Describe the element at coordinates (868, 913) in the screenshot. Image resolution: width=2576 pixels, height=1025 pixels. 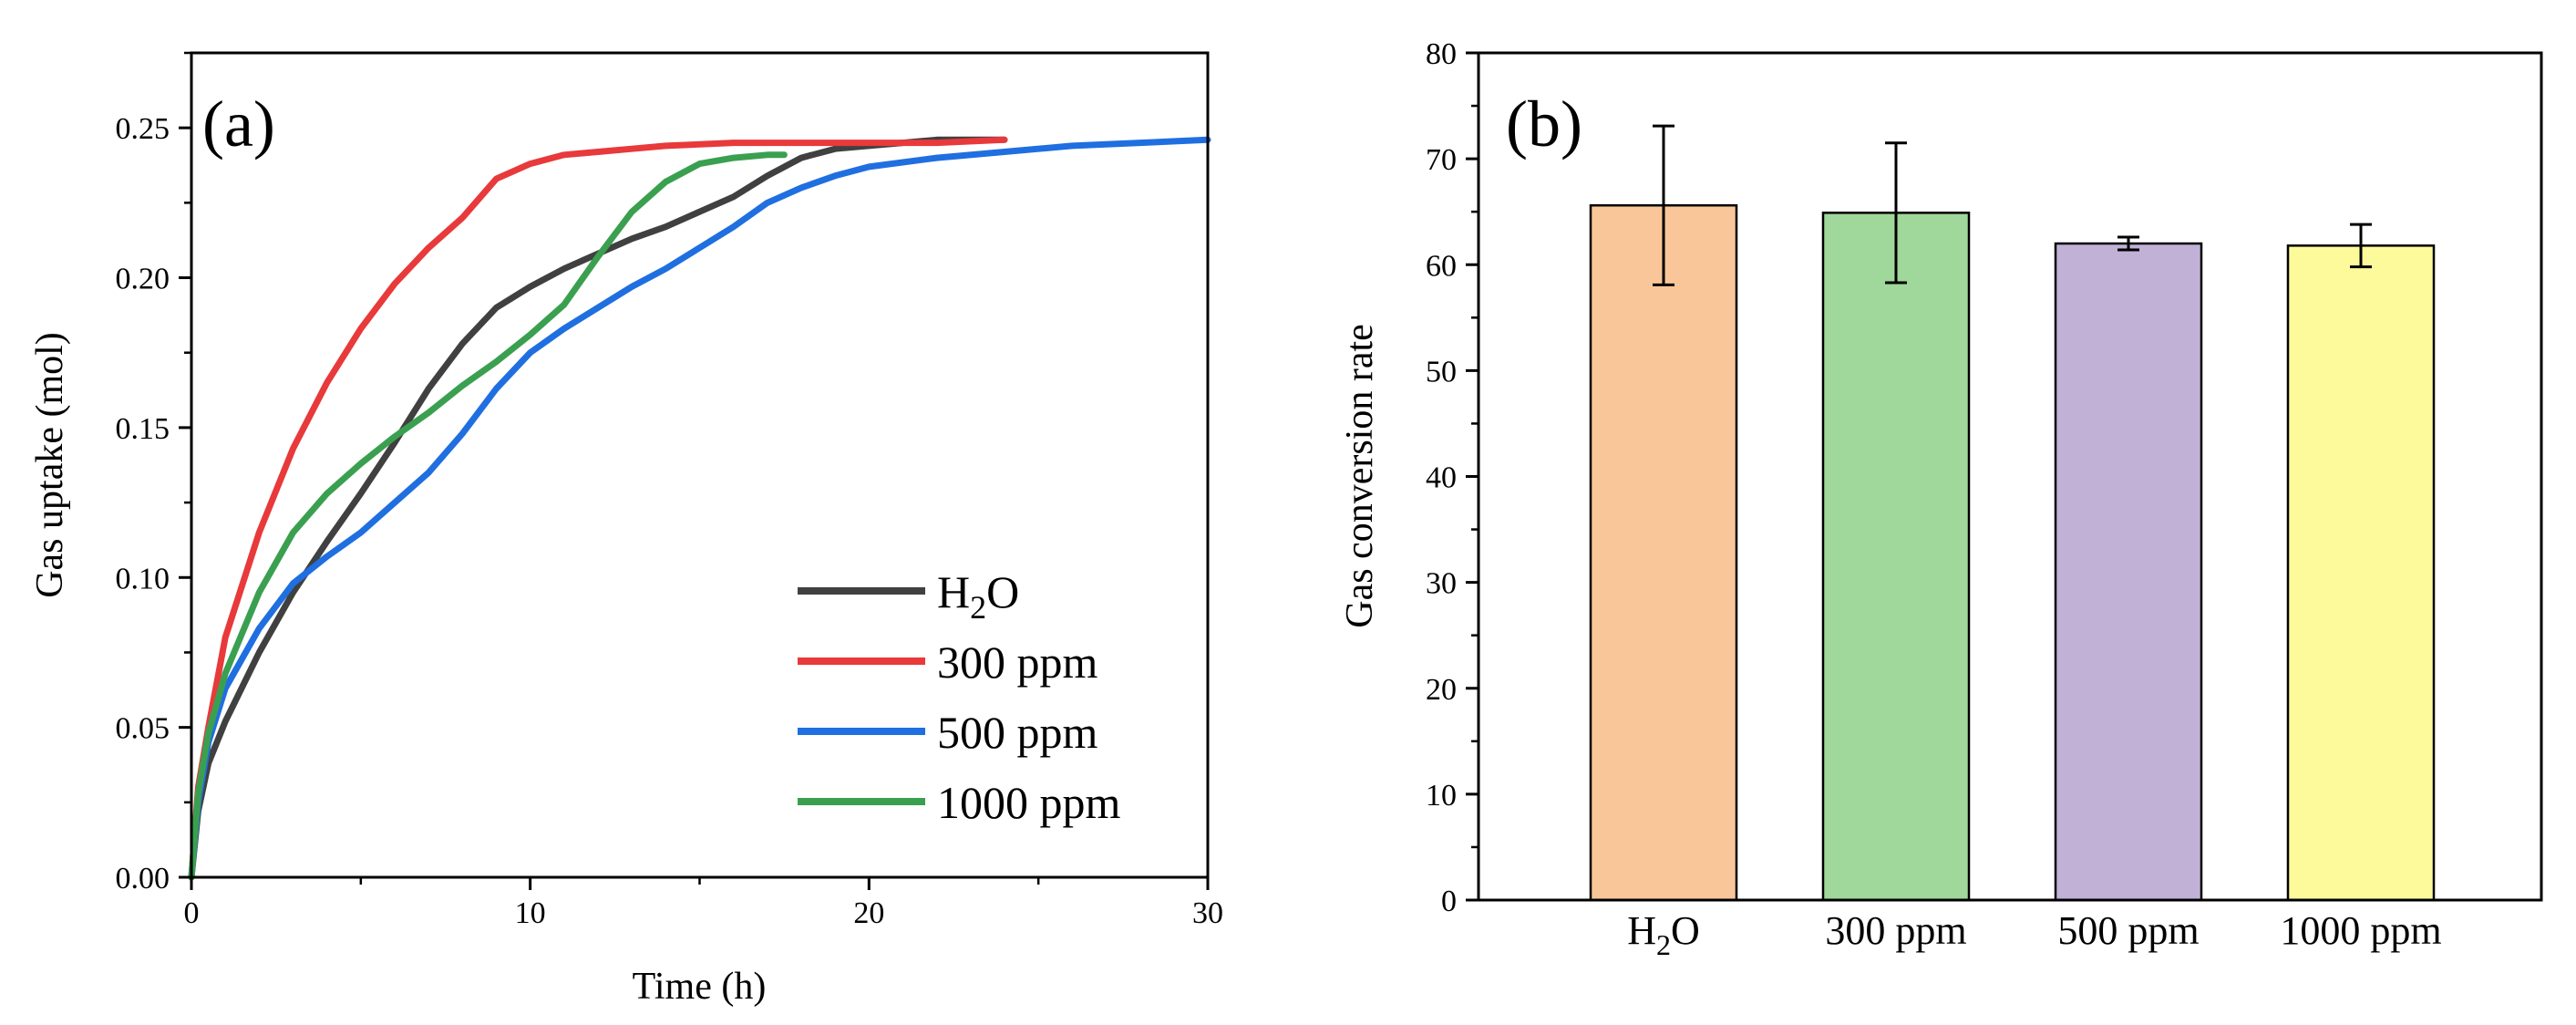
I see `x-tick-label: 20` at that location.